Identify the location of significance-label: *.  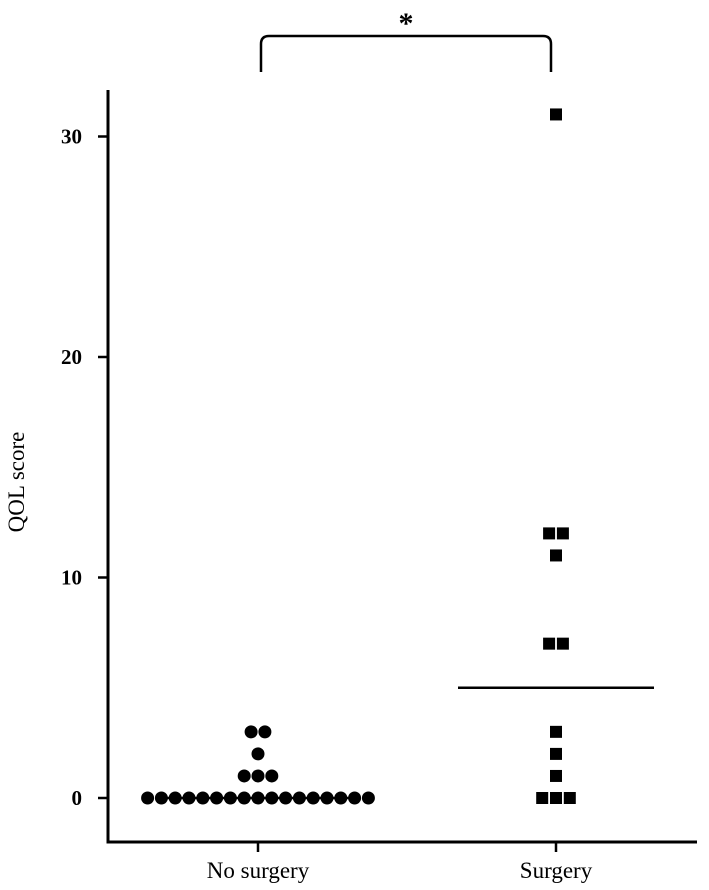
(406, 23).